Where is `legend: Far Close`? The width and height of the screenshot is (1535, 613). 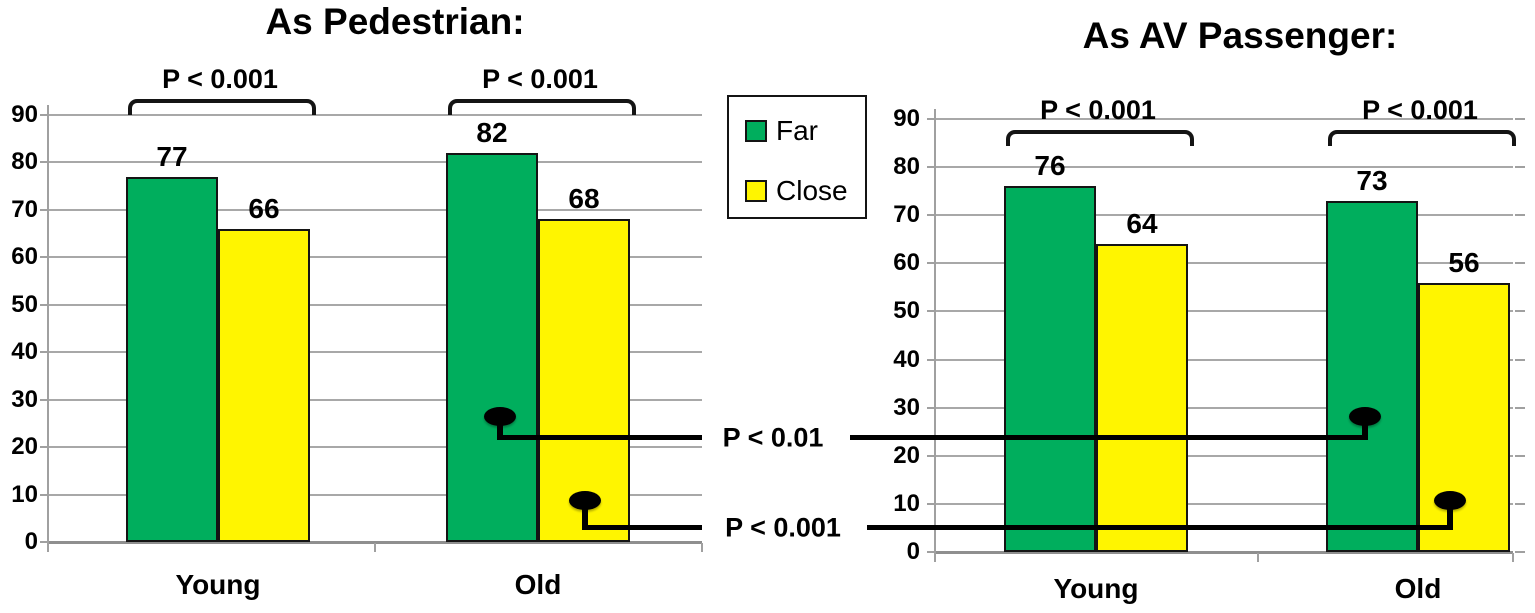
legend: Far Close is located at coordinates (797, 157).